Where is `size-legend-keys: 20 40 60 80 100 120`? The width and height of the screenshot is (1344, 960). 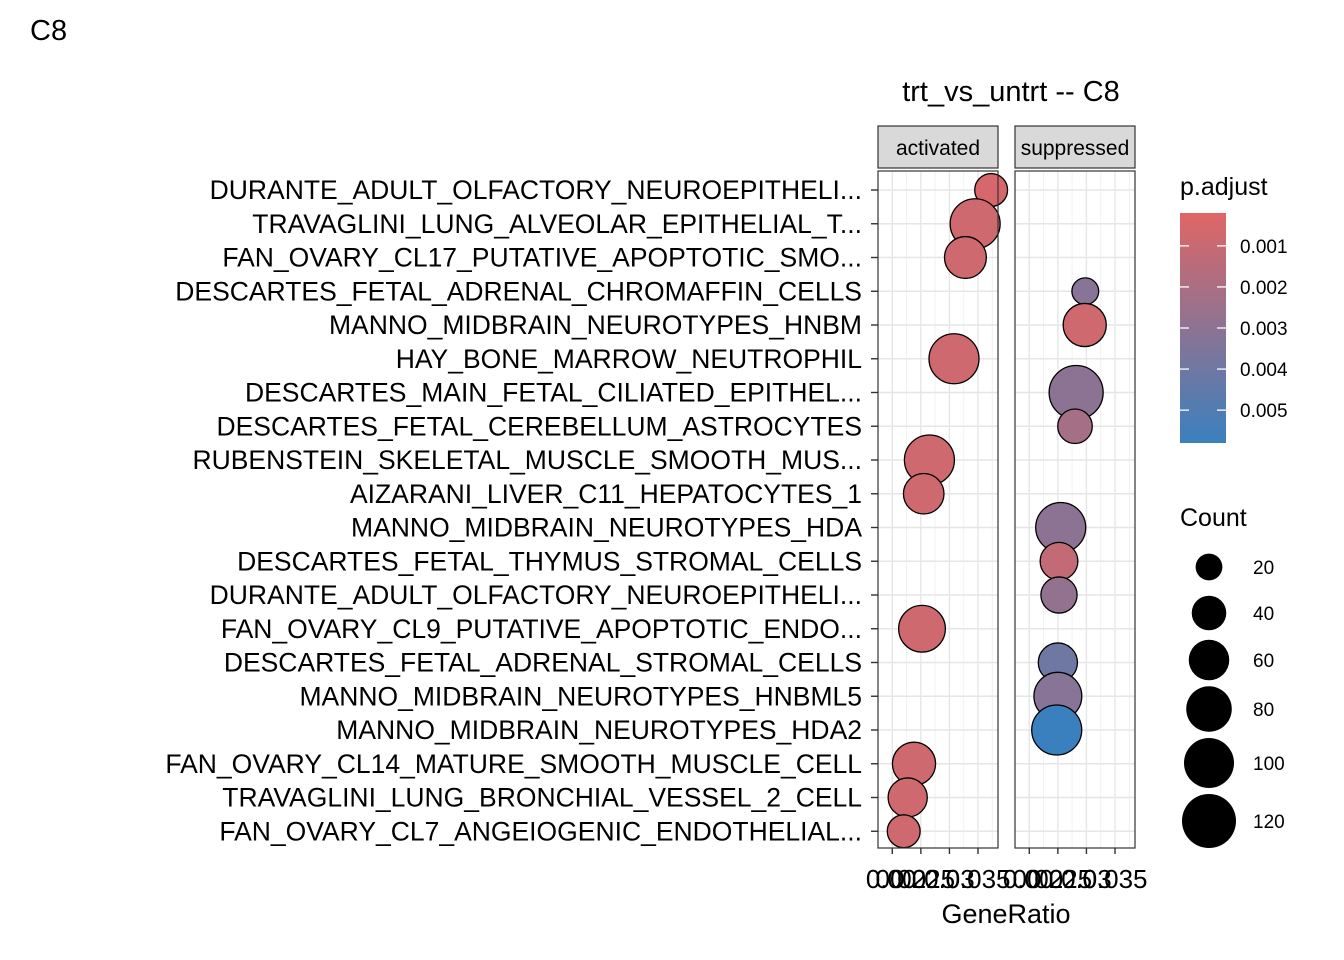
size-legend-keys: 20 40 60 80 100 120 is located at coordinates (1233, 701).